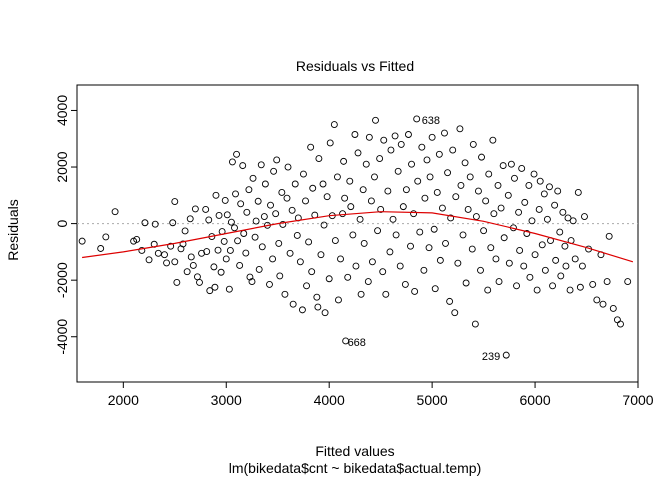 The image size is (672, 480). What do you see at coordinates (355, 66) in the screenshot?
I see `chart-title: Residuals vs Fitted` at bounding box center [355, 66].